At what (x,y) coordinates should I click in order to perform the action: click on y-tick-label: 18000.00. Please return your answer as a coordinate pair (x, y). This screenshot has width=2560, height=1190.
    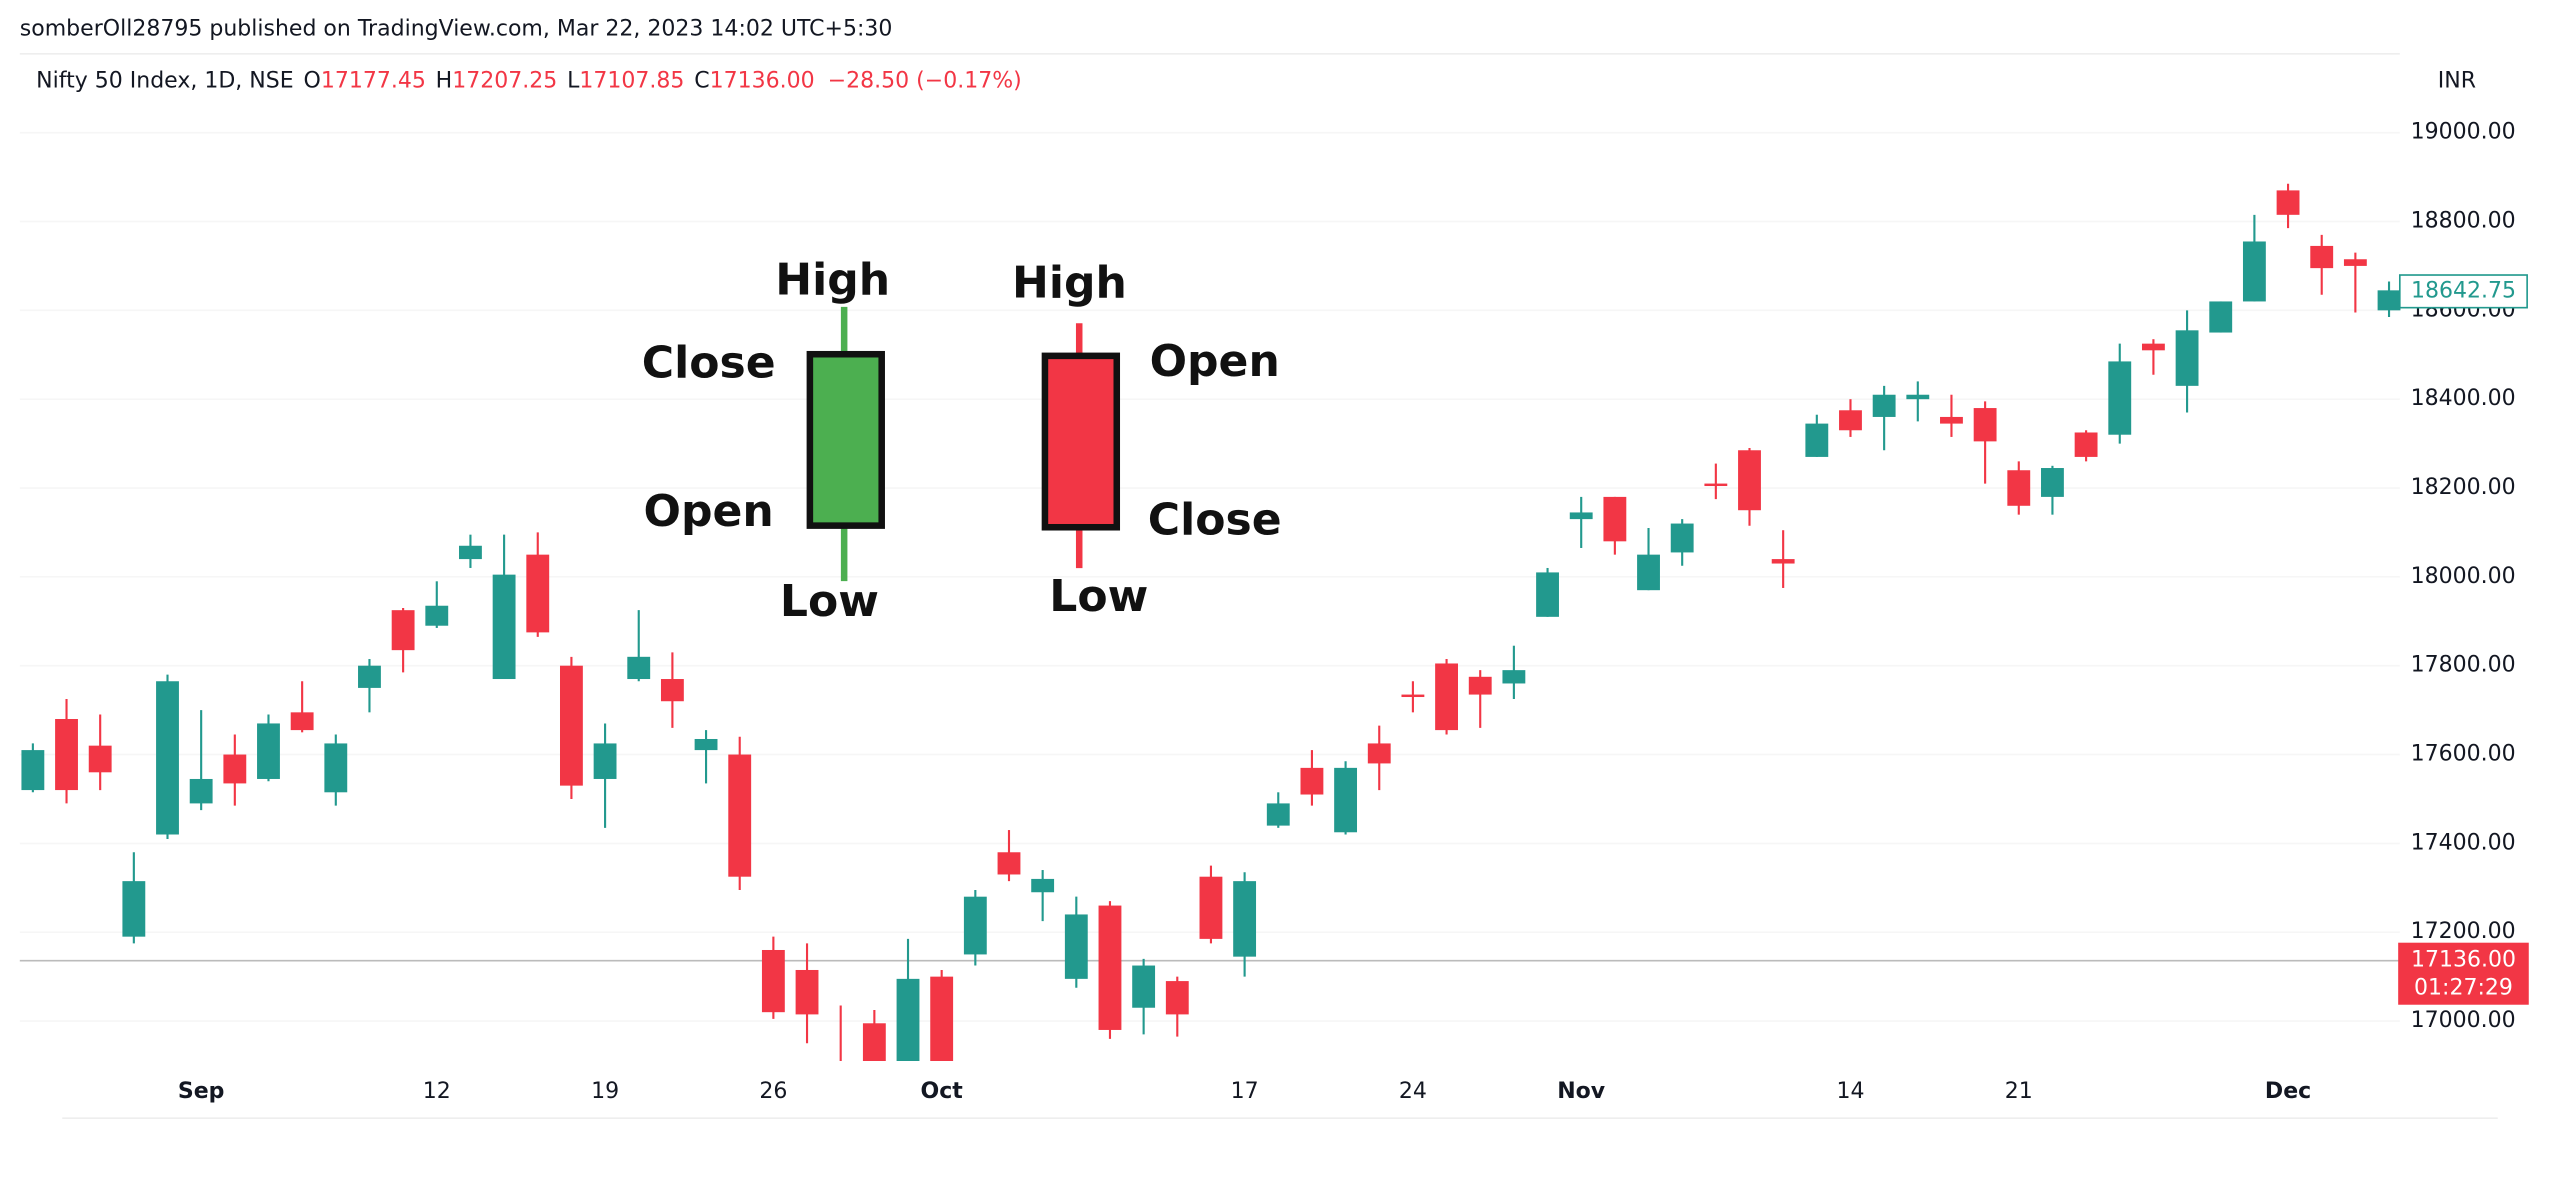
    Looking at the image, I should click on (2463, 576).